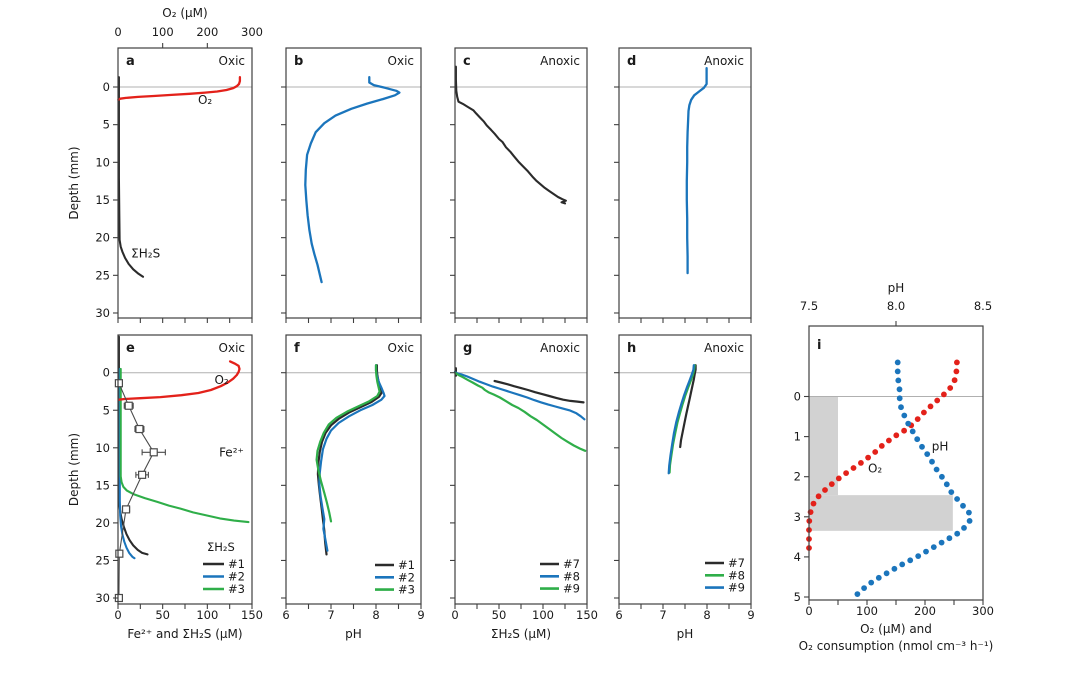 This screenshot has height=674, width=1080. I want to click on panel-a-ytick-label: 10, so click(102, 162).